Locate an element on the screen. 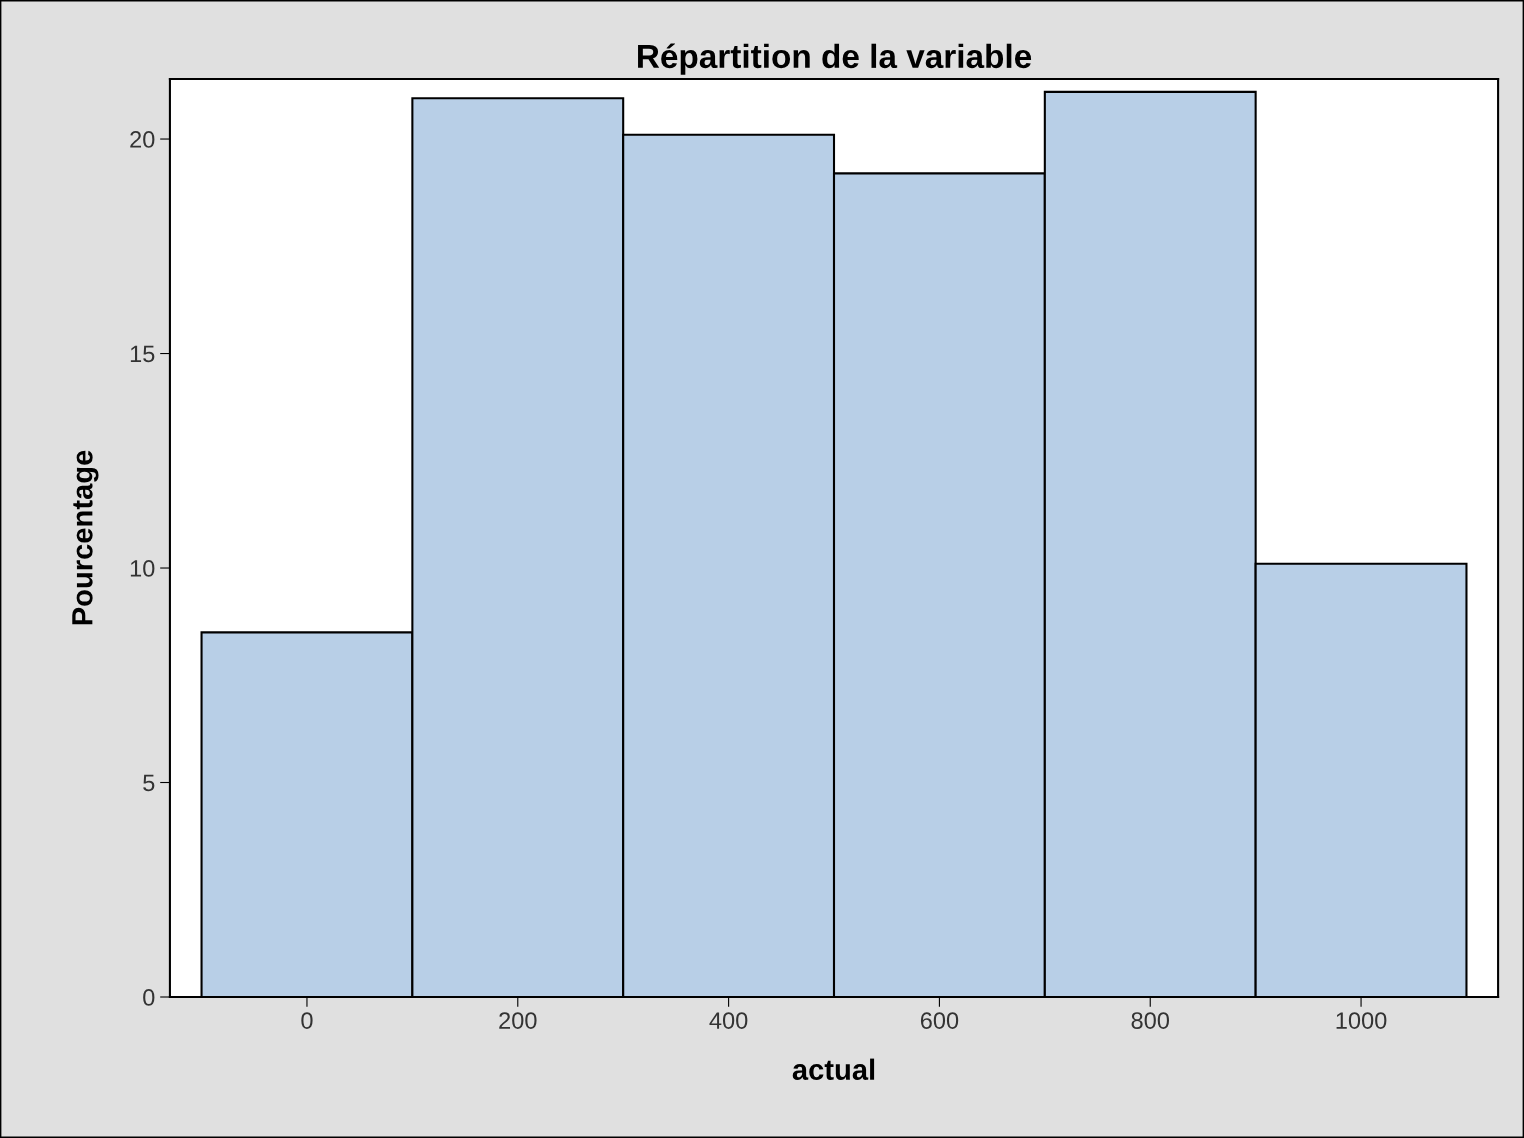 This screenshot has width=1524, height=1138. x-tick-label: 800 is located at coordinates (1150, 1020).